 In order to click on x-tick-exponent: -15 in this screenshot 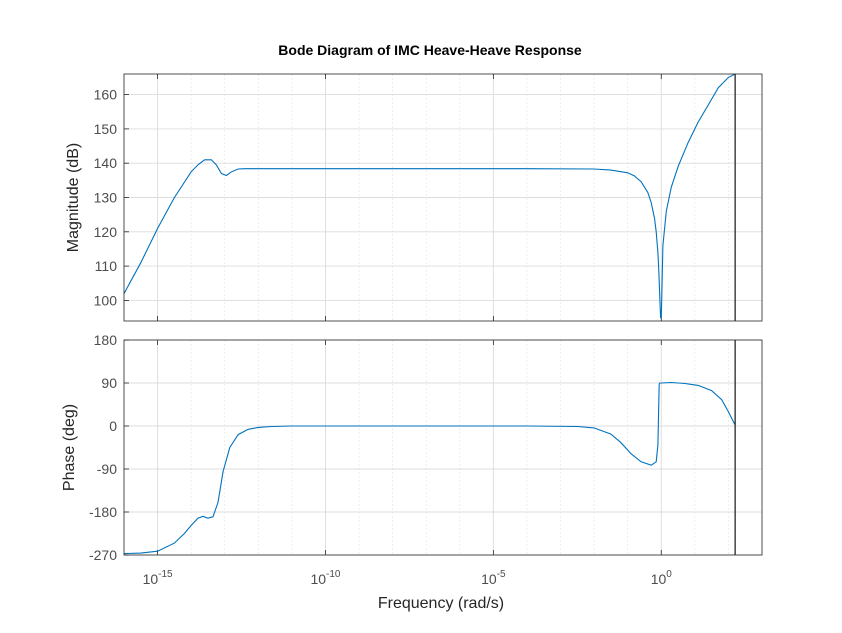, I will do `click(165, 574)`.